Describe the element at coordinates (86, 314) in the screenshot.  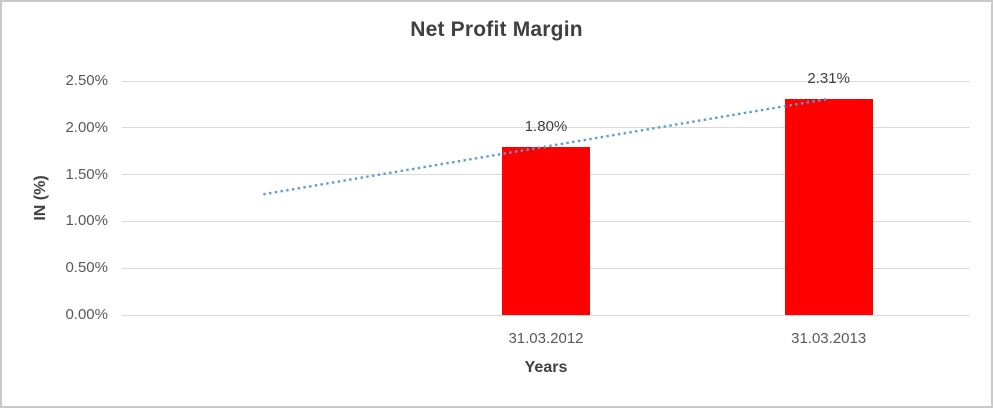
I see `y-axis-tick-label: 0.00%` at that location.